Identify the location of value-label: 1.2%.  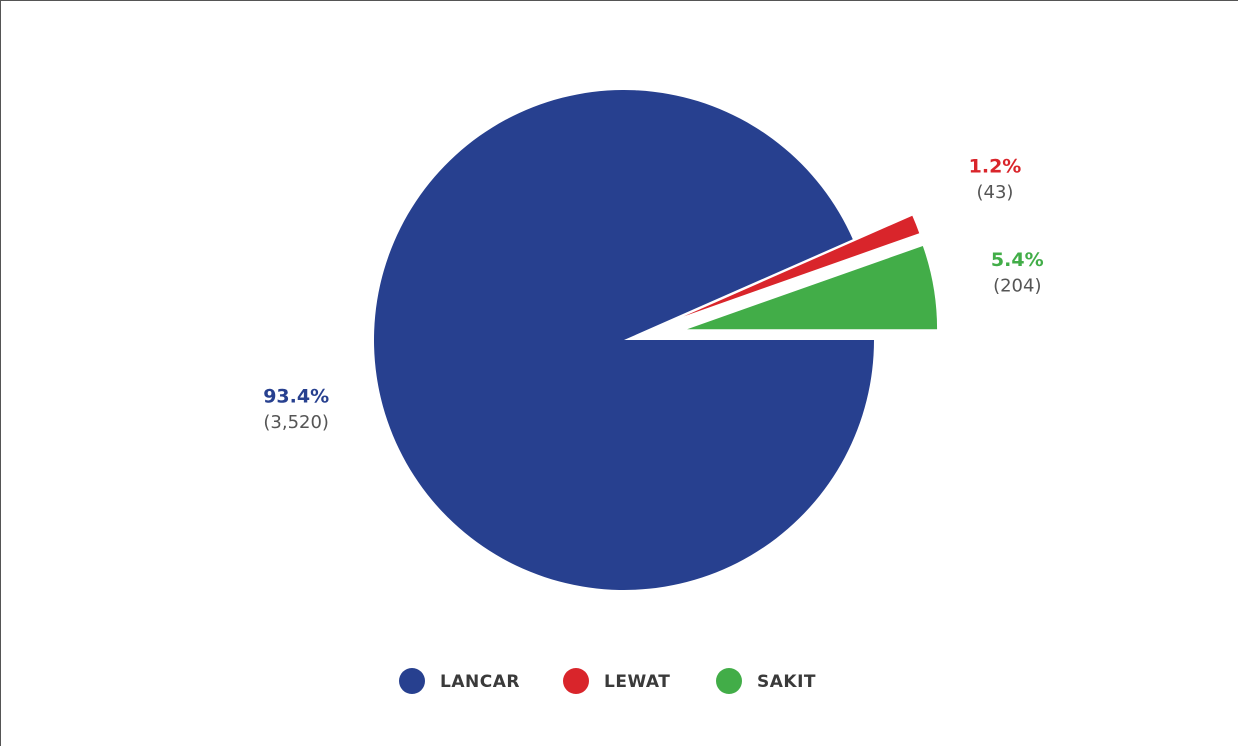
(995, 167).